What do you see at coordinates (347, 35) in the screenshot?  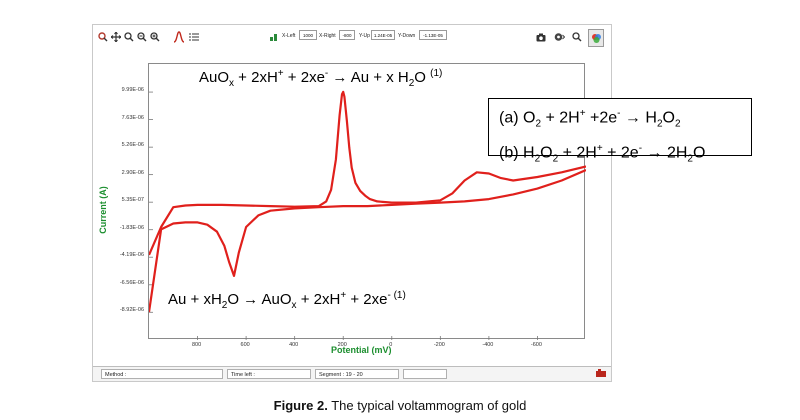 I see `x-right-field: -800` at bounding box center [347, 35].